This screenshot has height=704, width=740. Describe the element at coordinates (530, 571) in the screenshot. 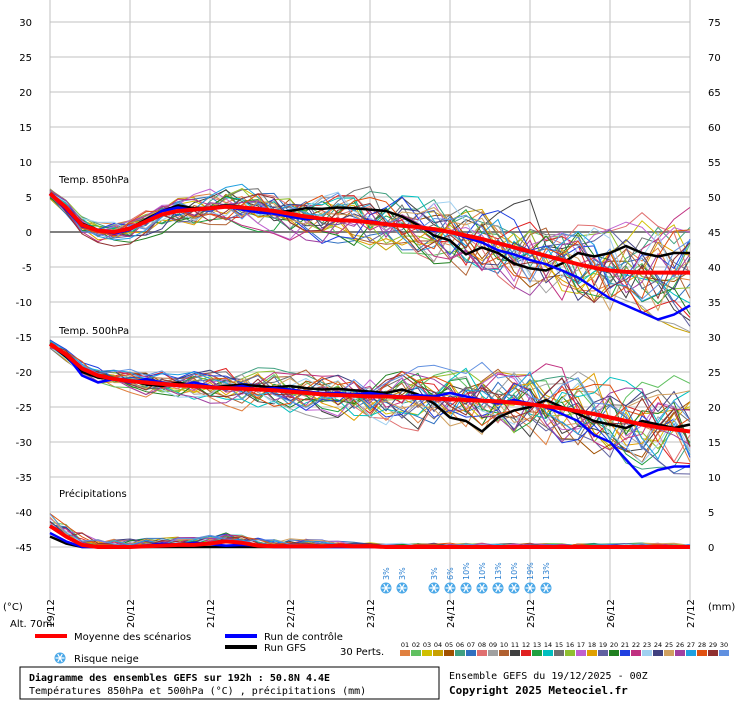

I see `snow-risk-pct: 19%` at that location.